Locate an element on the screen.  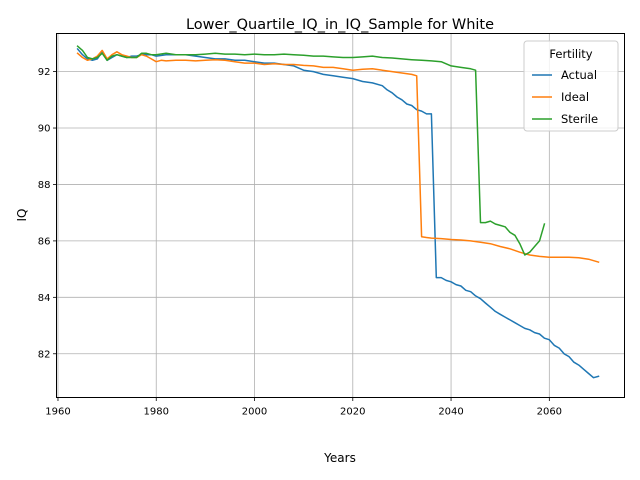
chart-title: Lower_Quartile_IQ_in_IQ_Sample for White is located at coordinates (340, 25).